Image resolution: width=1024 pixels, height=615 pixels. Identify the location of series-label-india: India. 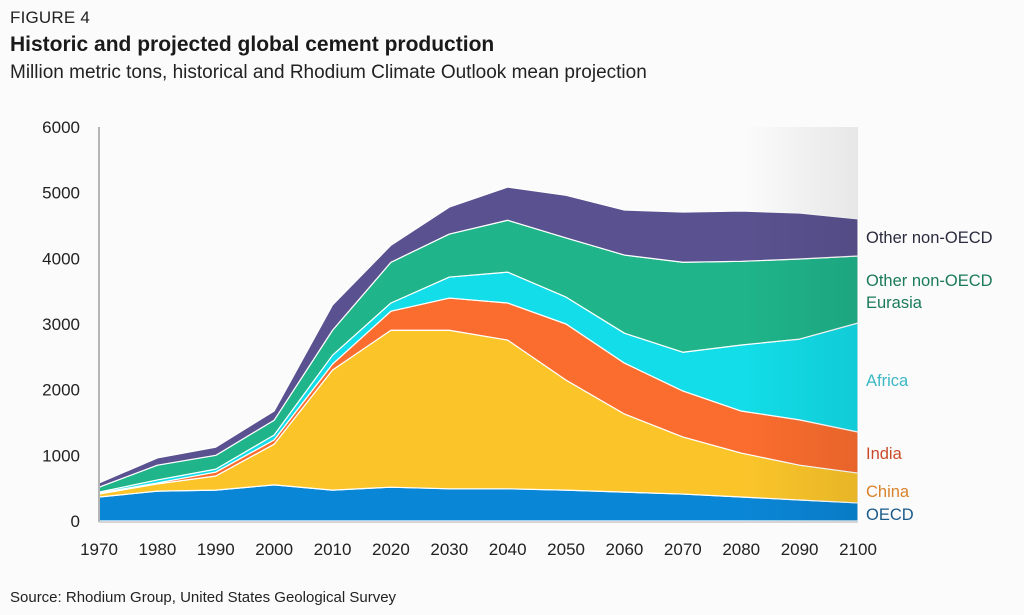
(884, 454).